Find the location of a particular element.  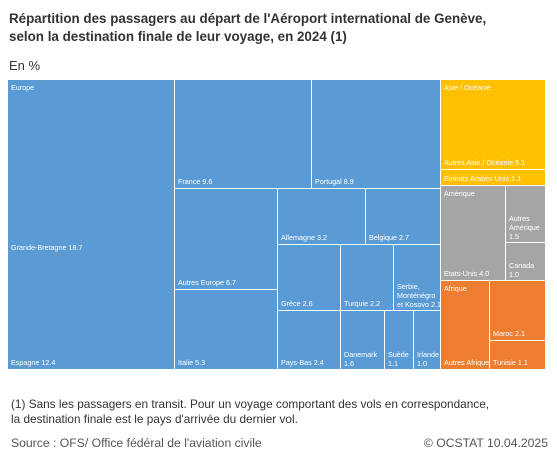

tile-label-autres-asie-oceanie: Autres Asie / Océanie 6.1 is located at coordinates (484, 162).